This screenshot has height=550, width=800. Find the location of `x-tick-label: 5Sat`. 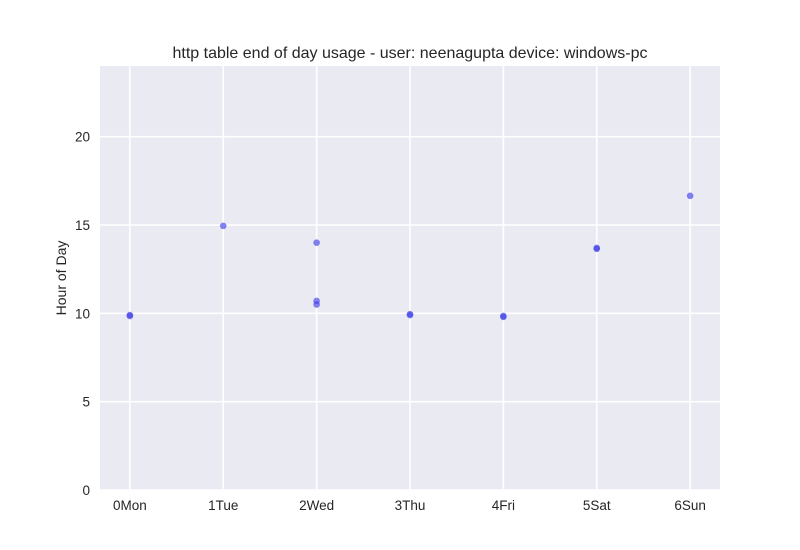

x-tick-label: 5Sat is located at coordinates (597, 505).